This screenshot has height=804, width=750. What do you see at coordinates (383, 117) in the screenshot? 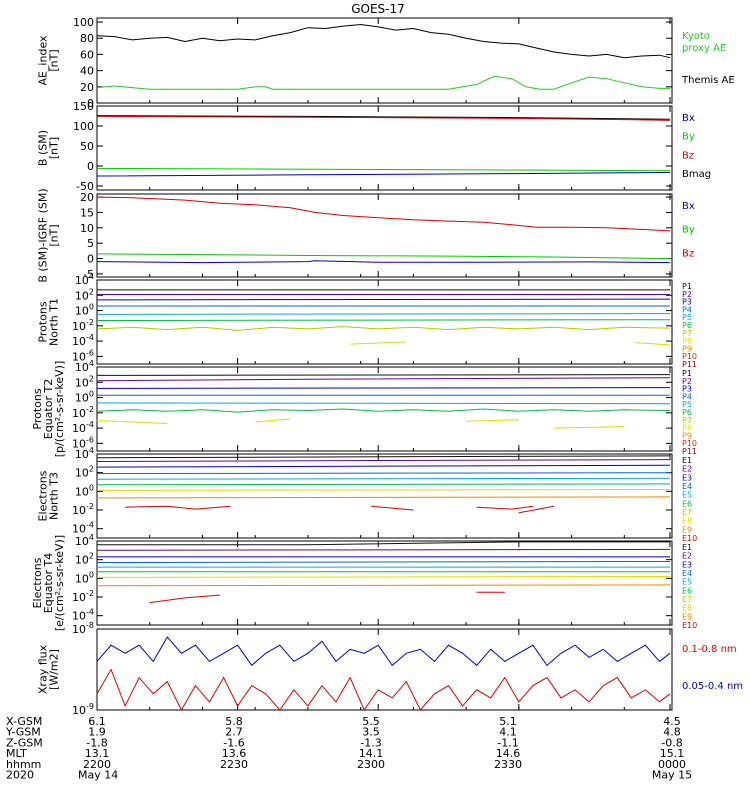
I see `series-line-bmag` at bounding box center [383, 117].